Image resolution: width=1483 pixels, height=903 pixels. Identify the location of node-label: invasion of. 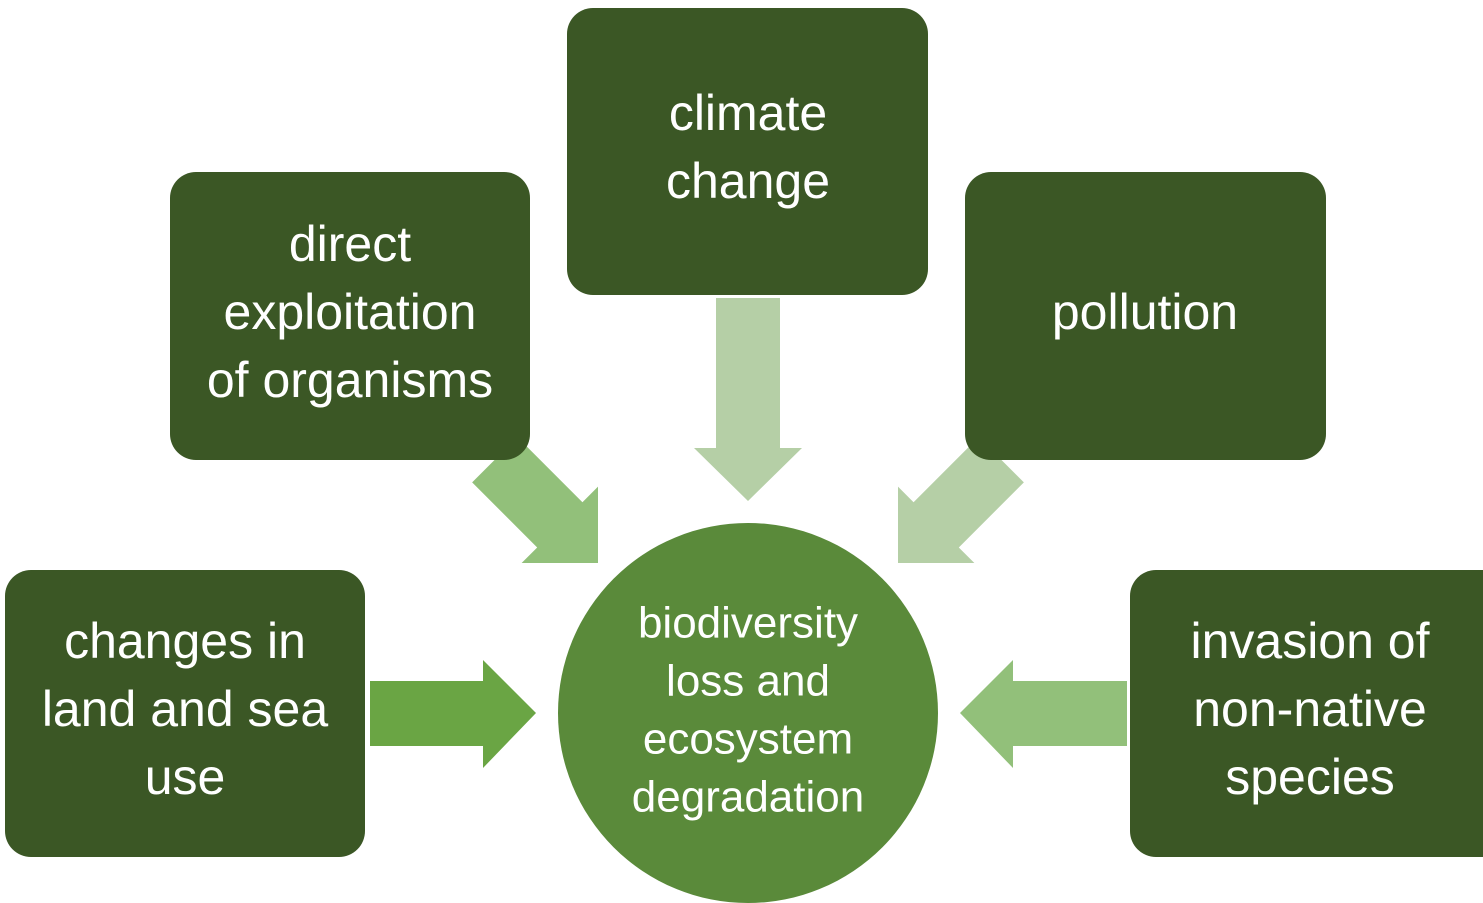
(1309, 641).